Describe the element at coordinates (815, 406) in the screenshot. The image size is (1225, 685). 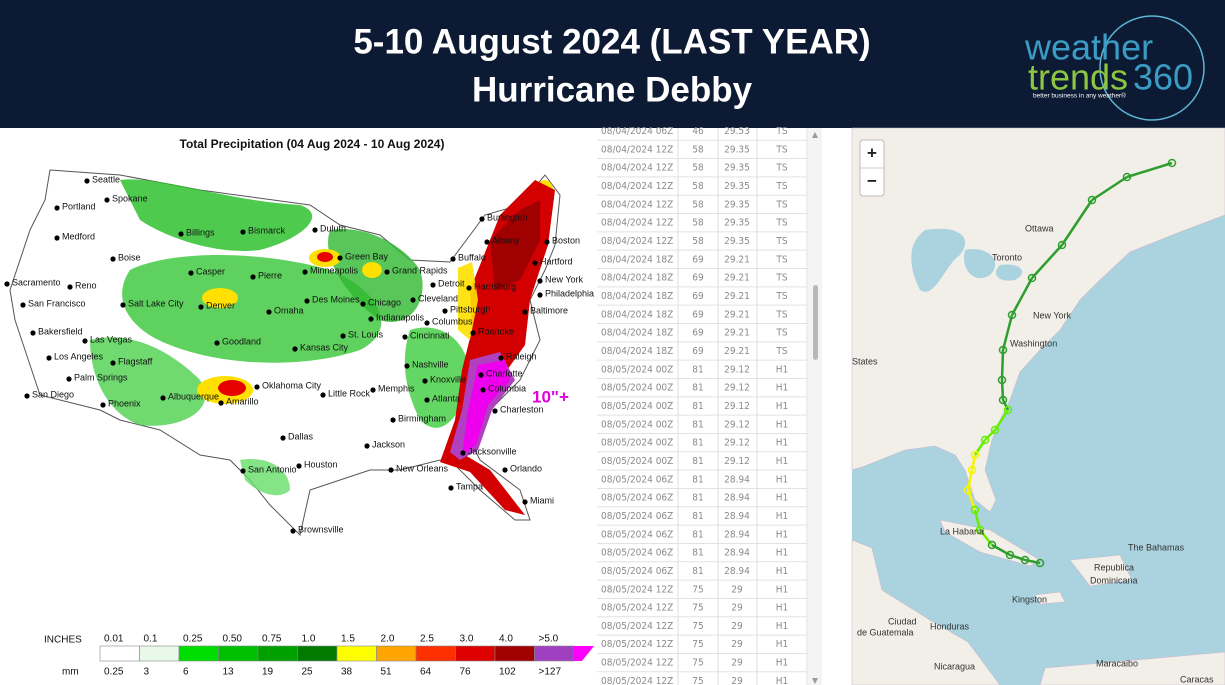
I see `scrollbar-track` at that location.